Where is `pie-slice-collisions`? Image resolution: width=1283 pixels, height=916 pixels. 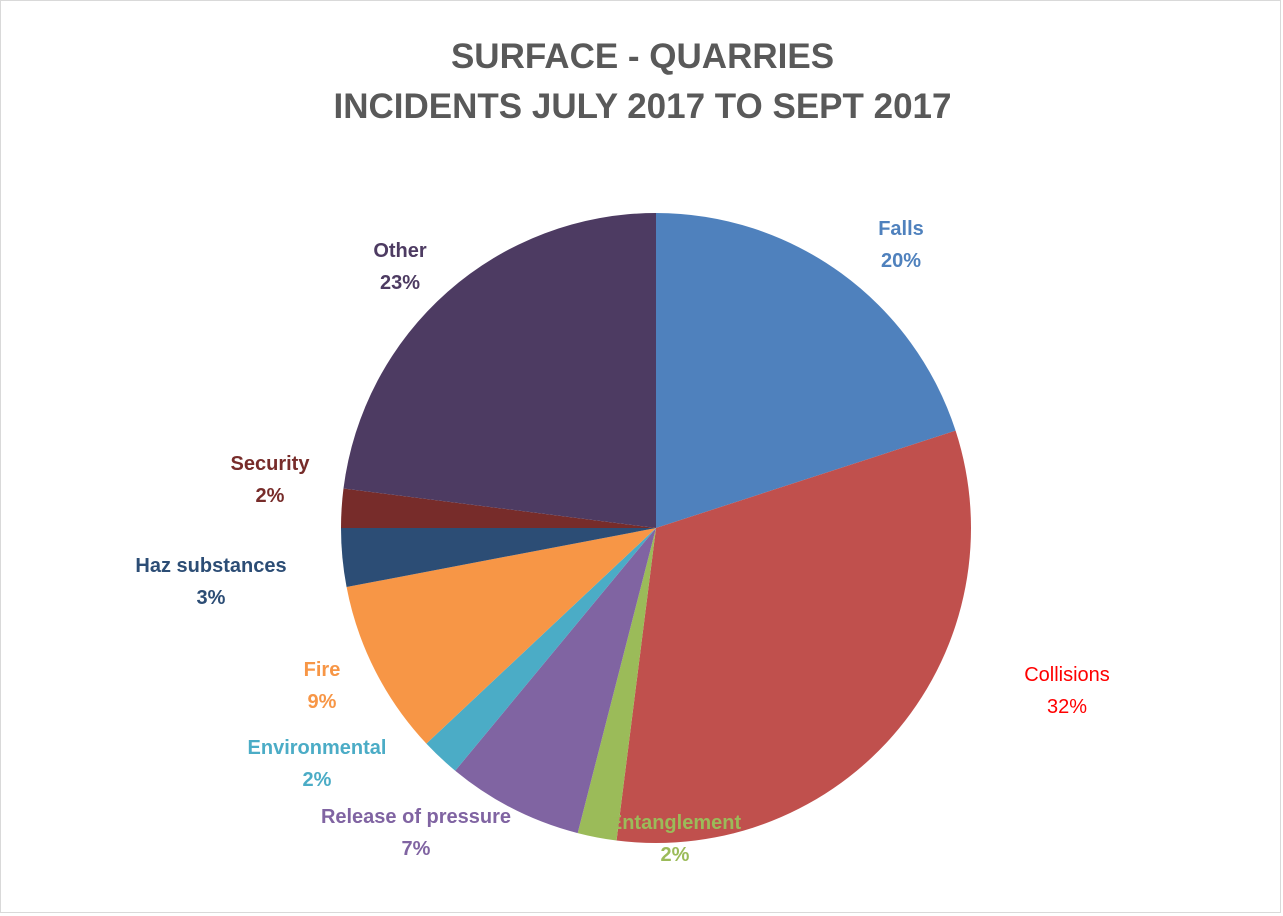
pie-slice-collisions is located at coordinates (793, 637).